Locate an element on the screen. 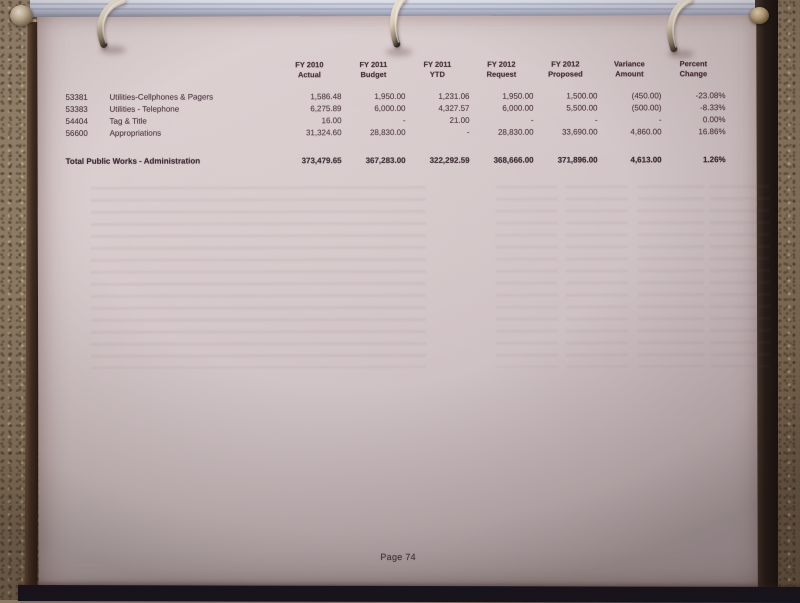 The image size is (800, 603). total-percent-change: 1.26% is located at coordinates (714, 160).